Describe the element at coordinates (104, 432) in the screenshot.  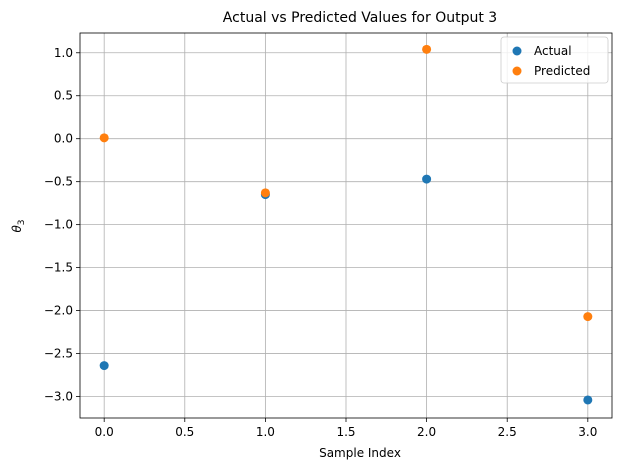
I see `x-tick-label: 0.0` at that location.